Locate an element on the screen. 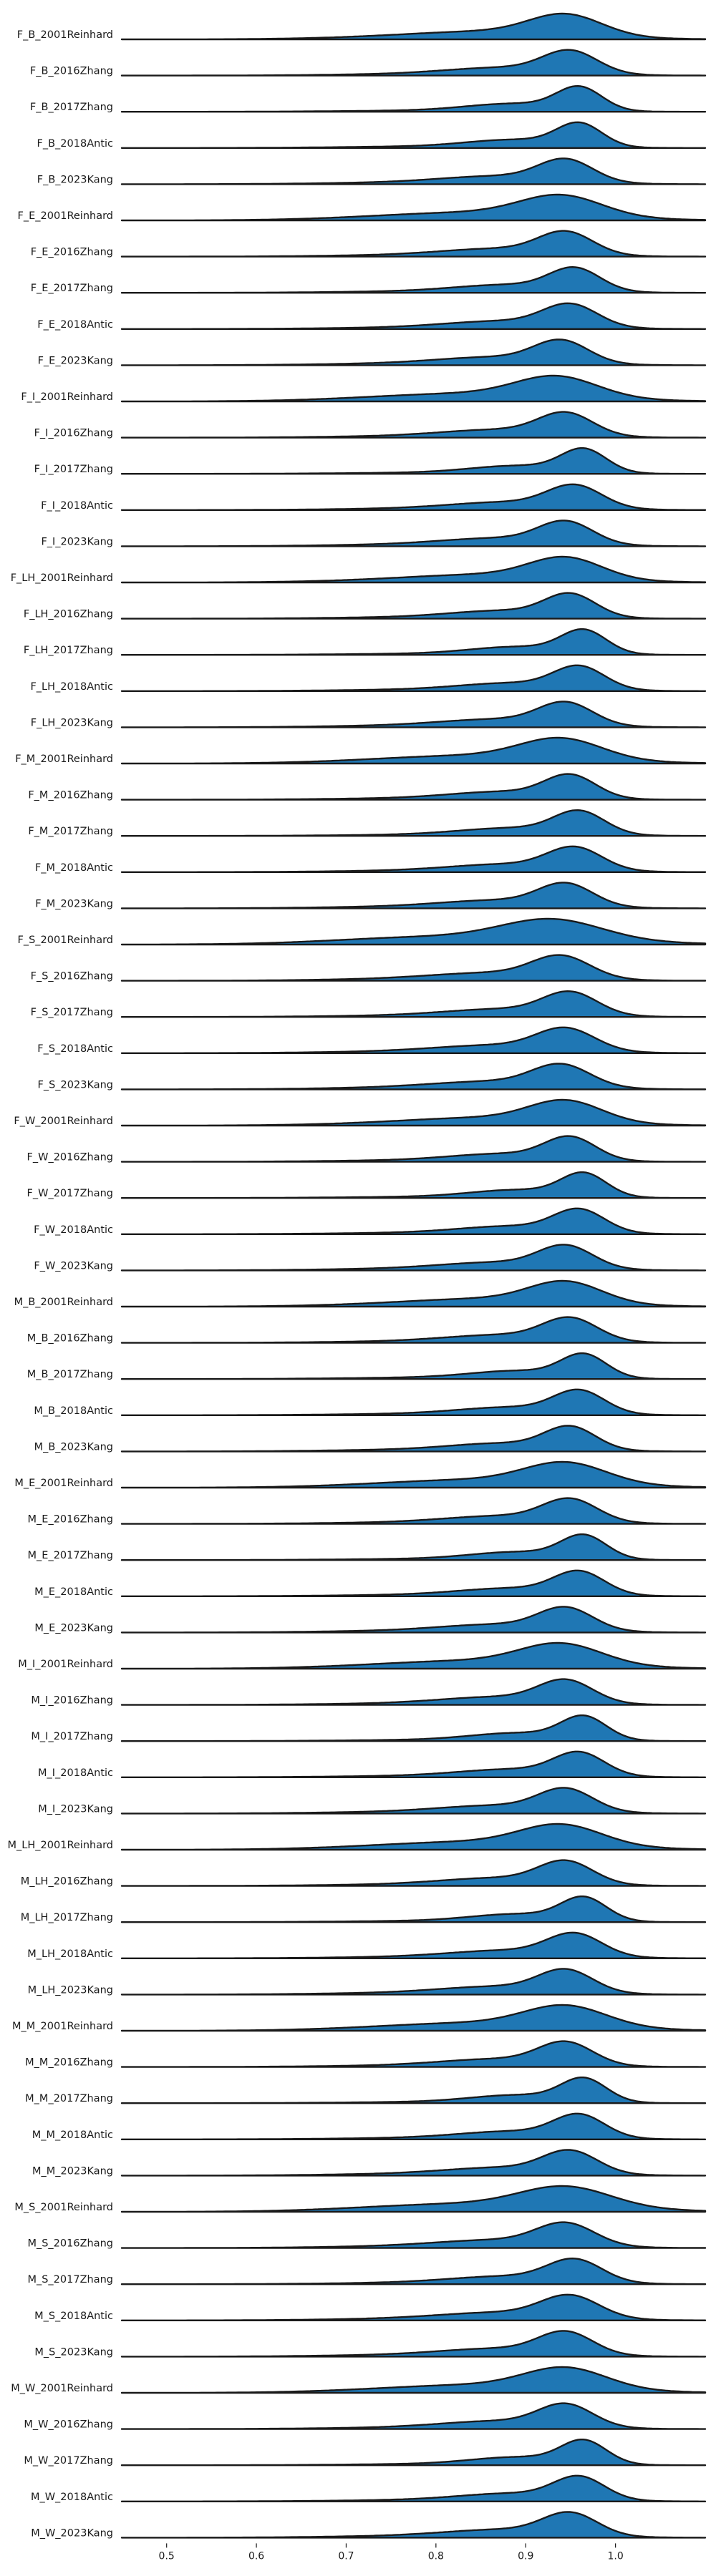 The width and height of the screenshot is (716, 2576). ridge-label: F_I_2016Zhang is located at coordinates (73, 433).